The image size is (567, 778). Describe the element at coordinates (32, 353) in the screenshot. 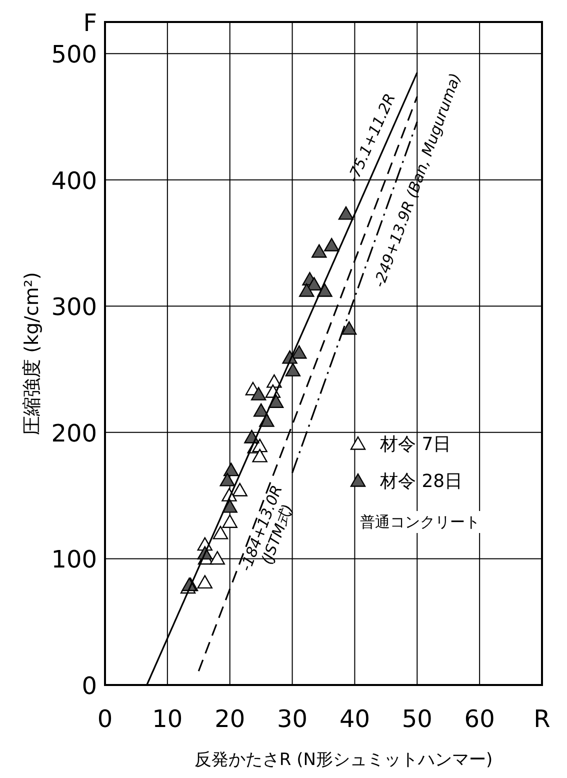

I see `y-axis-title: 圧縮強度 (kg/cm²)` at that location.